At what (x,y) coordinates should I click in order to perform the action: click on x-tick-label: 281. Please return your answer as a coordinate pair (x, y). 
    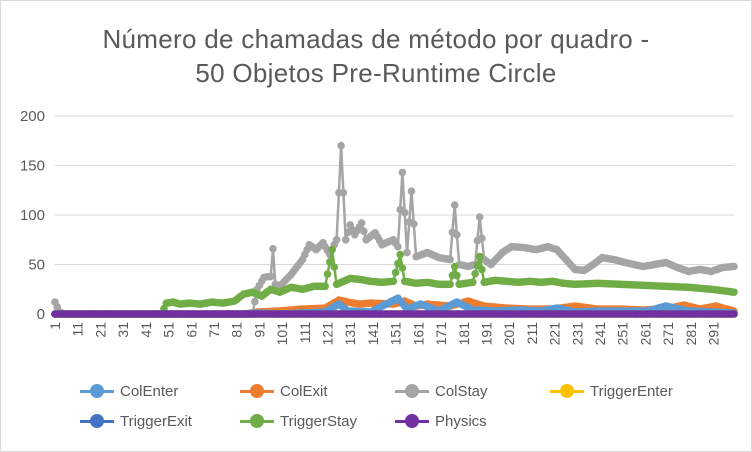
    Looking at the image, I should click on (691, 334).